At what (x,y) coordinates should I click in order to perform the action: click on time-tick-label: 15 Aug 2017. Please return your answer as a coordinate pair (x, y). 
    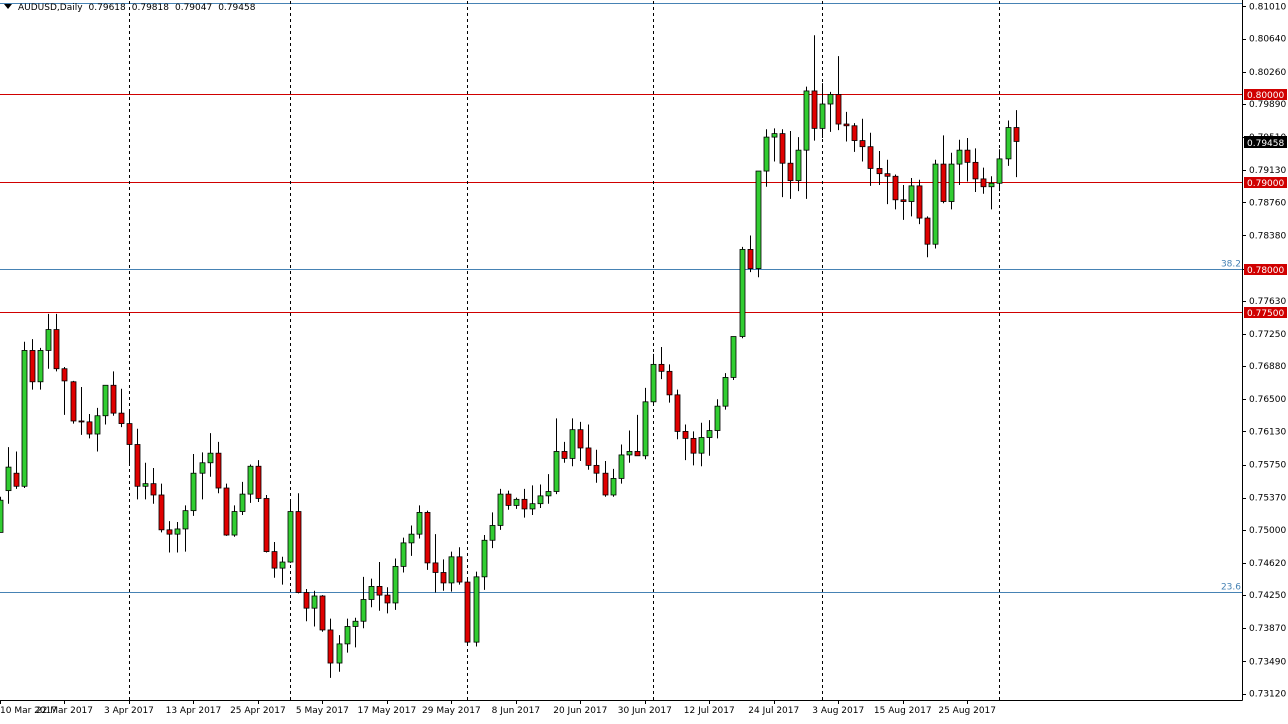
    Looking at the image, I should click on (903, 711).